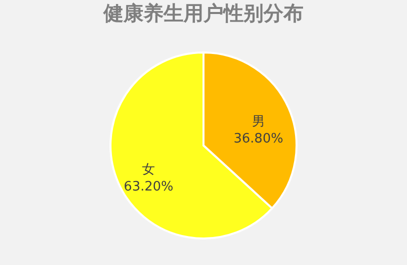  What do you see at coordinates (149, 170) in the screenshot?
I see `slice-label: 女` at bounding box center [149, 170].